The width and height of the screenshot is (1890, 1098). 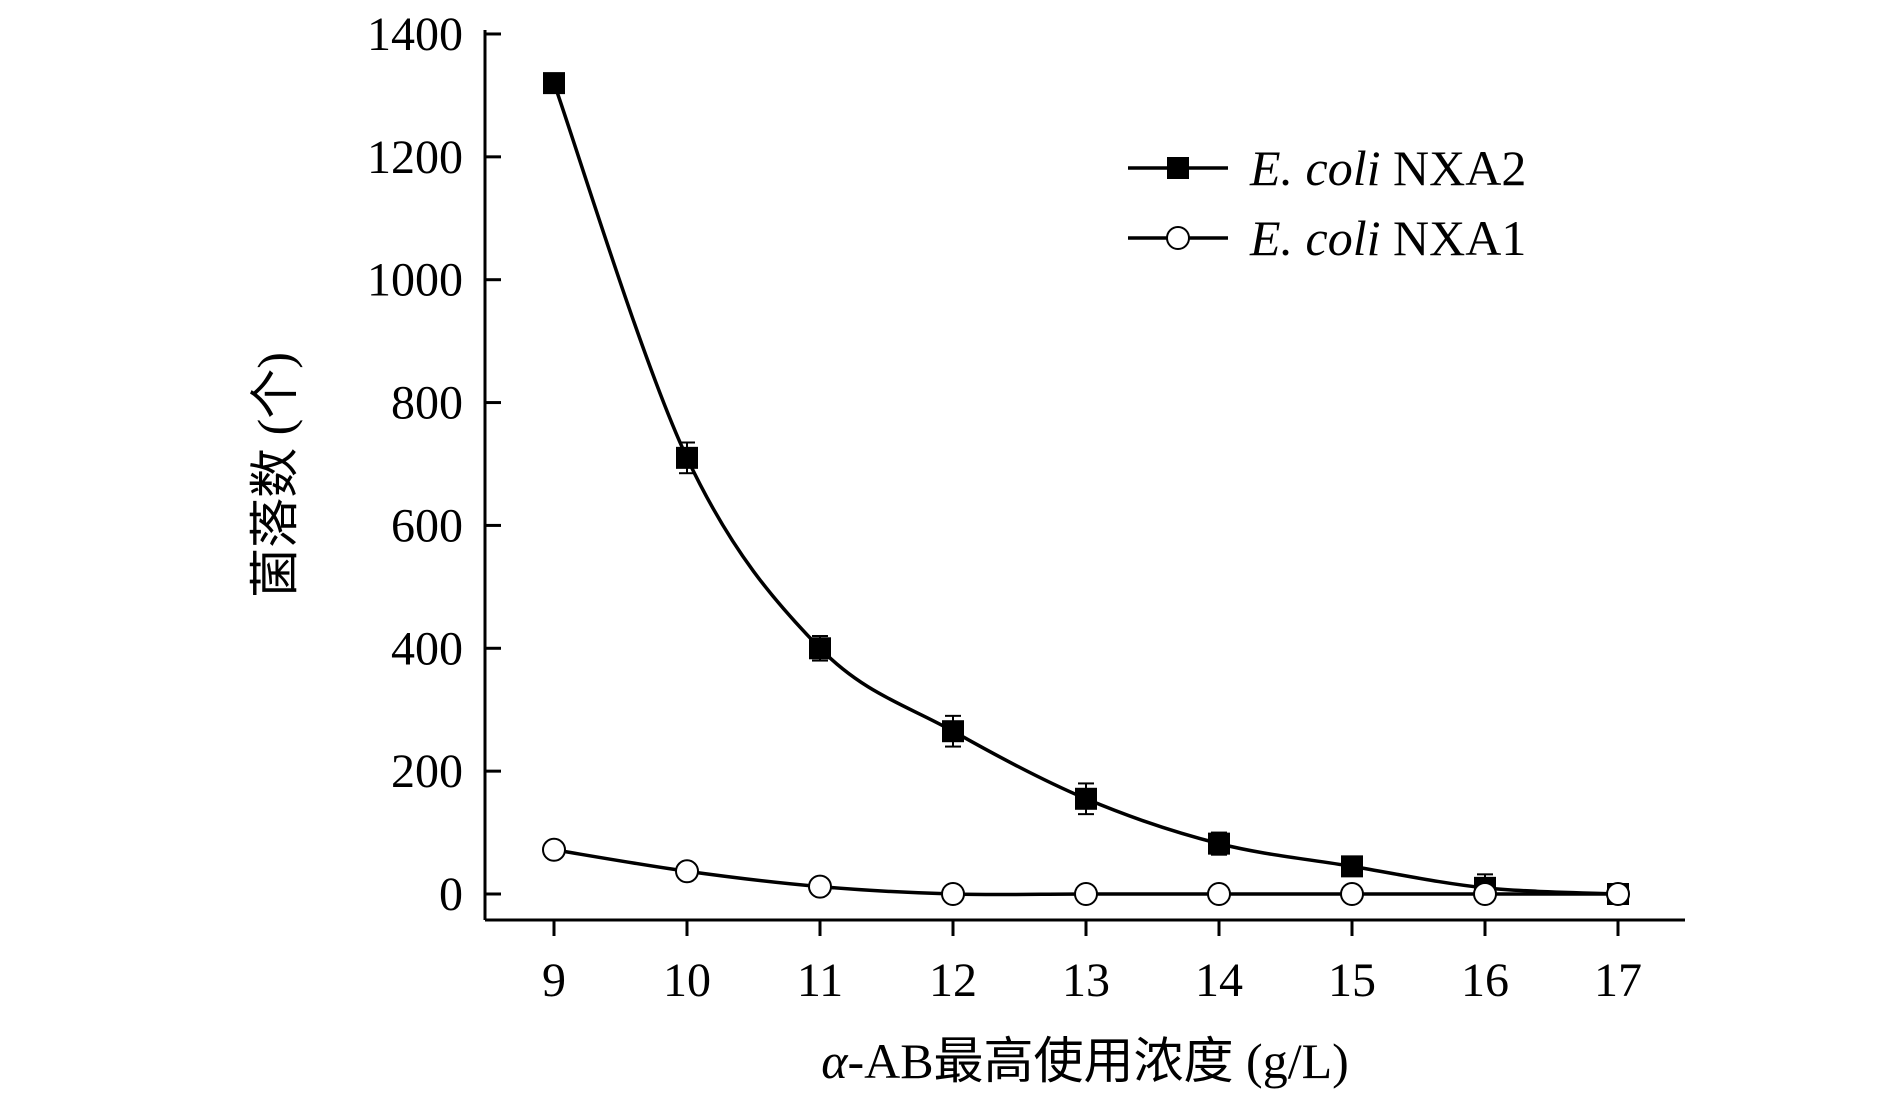 I want to click on y-tick-label: 1200, so click(x=415, y=157).